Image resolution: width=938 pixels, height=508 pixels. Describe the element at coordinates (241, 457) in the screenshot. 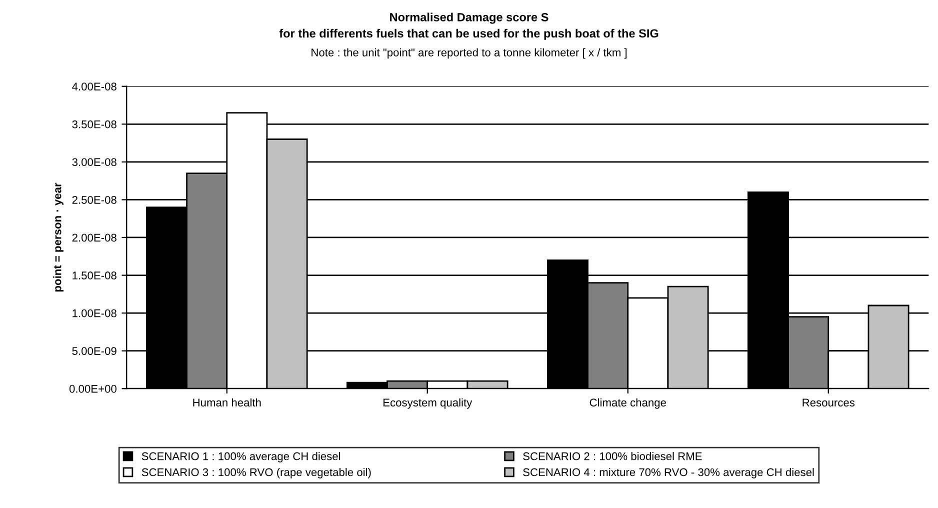

I see `legend-label: SCENARIO 1 : 100% average CH diesel` at that location.